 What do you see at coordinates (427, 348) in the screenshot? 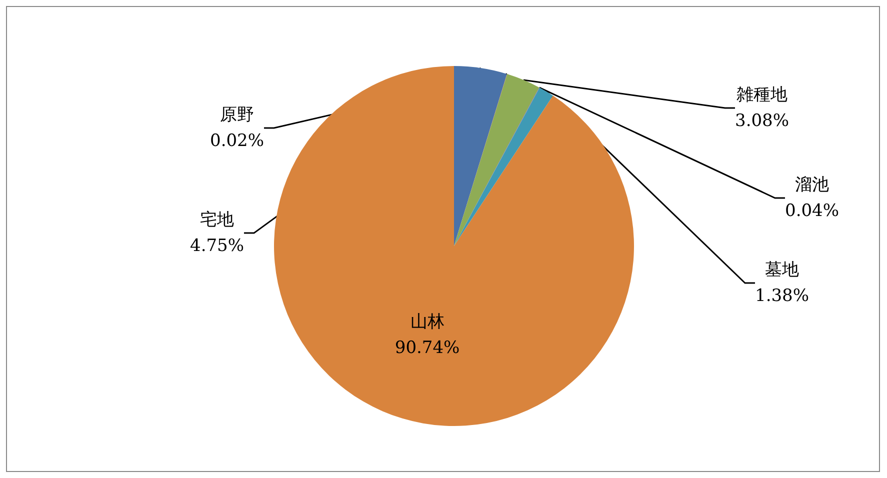
I see `data-label: 90.74%` at bounding box center [427, 348].